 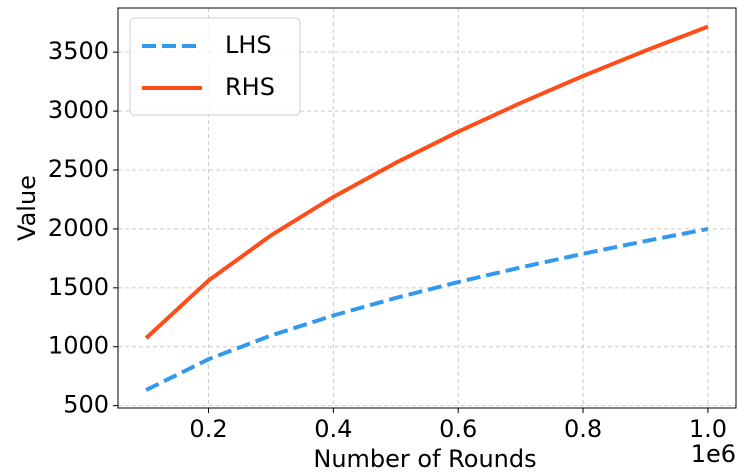 I want to click on y-tick-label: 2000, so click(x=78, y=228).